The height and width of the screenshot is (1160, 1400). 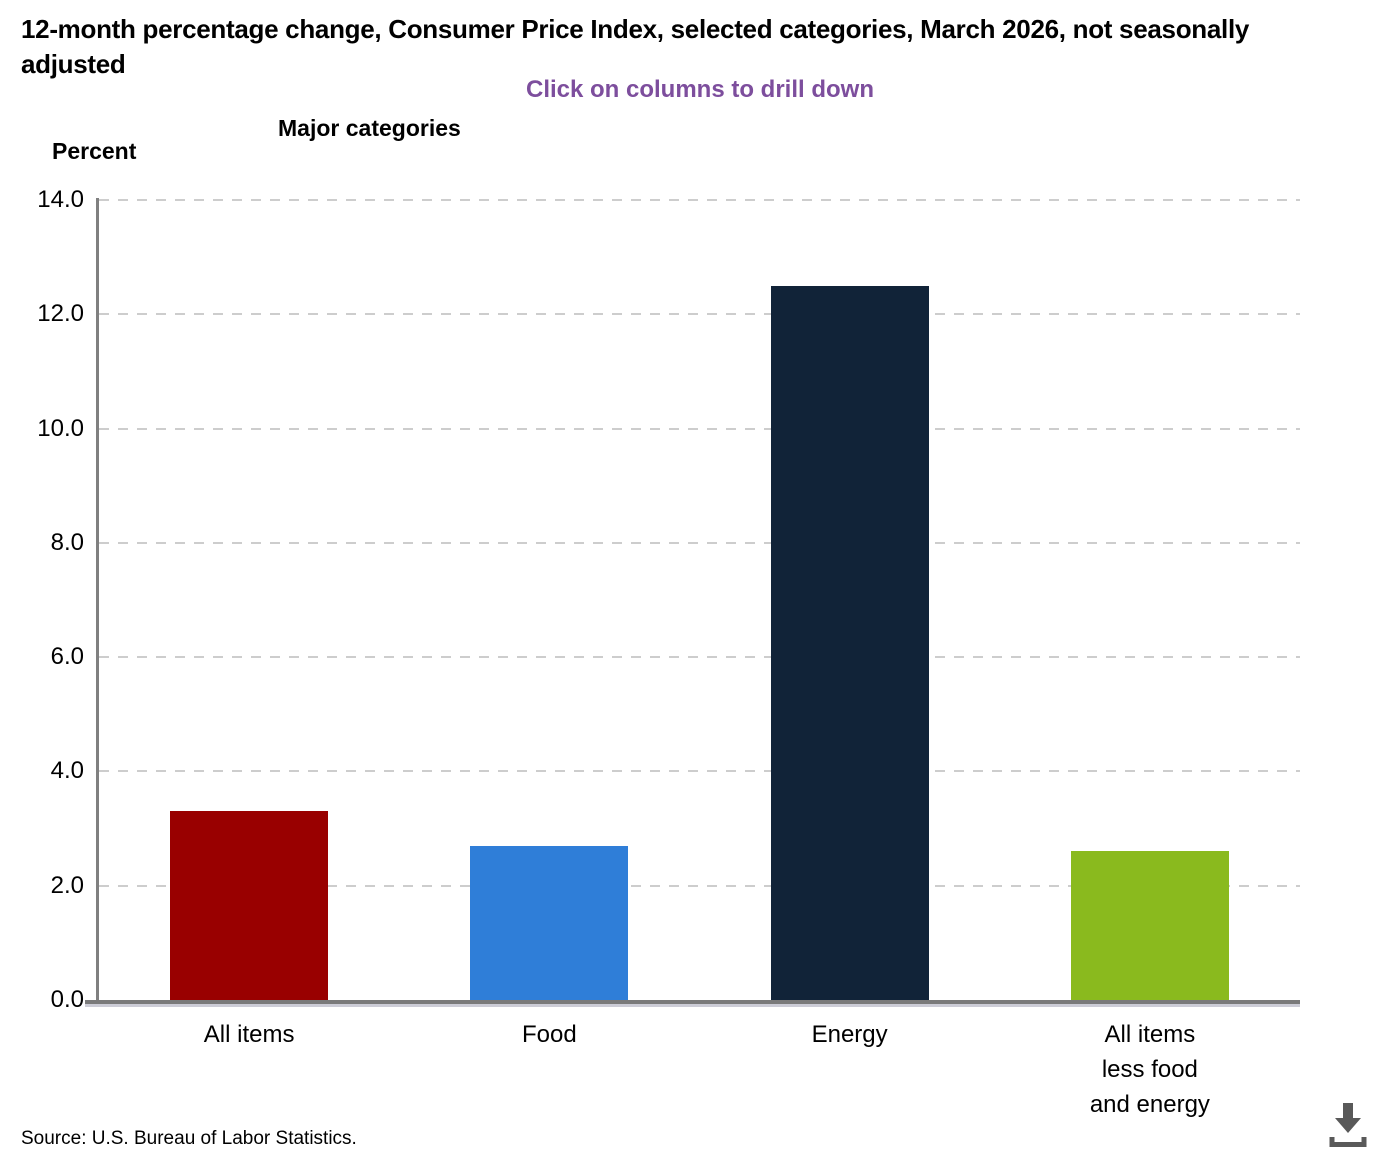 I want to click on gridline-10.0, so click(x=699, y=428).